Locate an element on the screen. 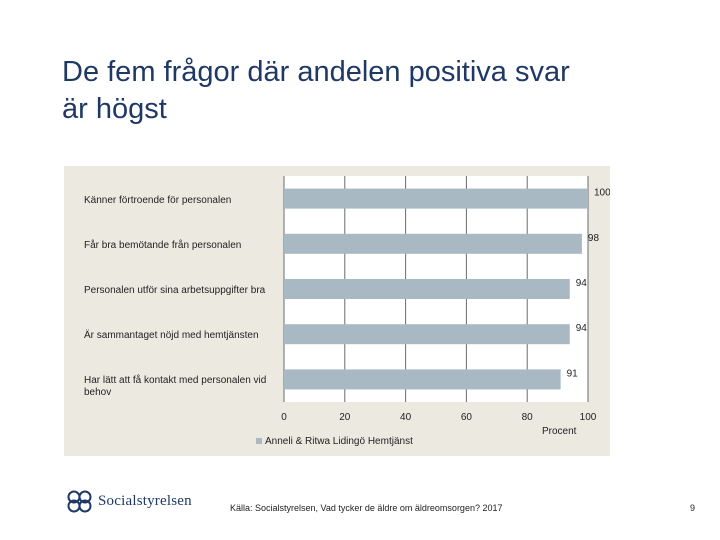  x-axis-title: Procent is located at coordinates (559, 431).